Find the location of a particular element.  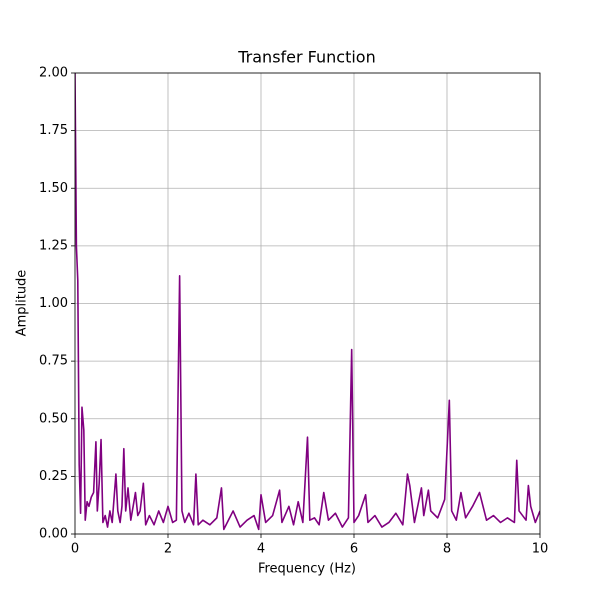

x-tick-label: 2 is located at coordinates (168, 549).